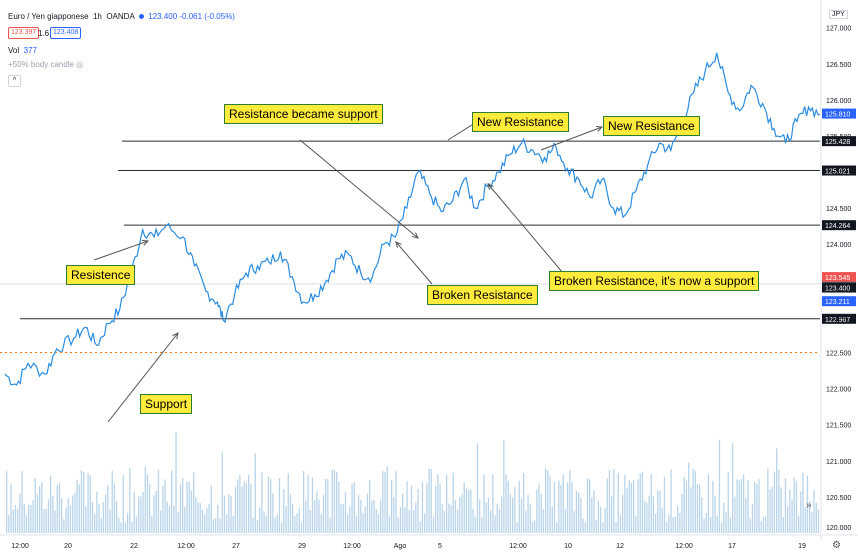  What do you see at coordinates (838, 426) in the screenshot?
I see `y-tick-label: 121.500` at bounding box center [838, 426].